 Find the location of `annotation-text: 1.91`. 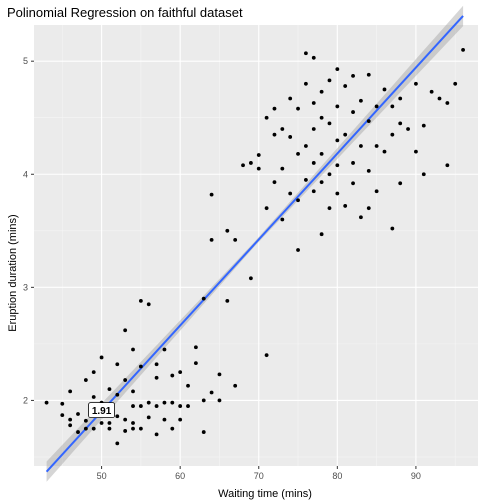

annotation-text: 1.91 is located at coordinates (102, 411).